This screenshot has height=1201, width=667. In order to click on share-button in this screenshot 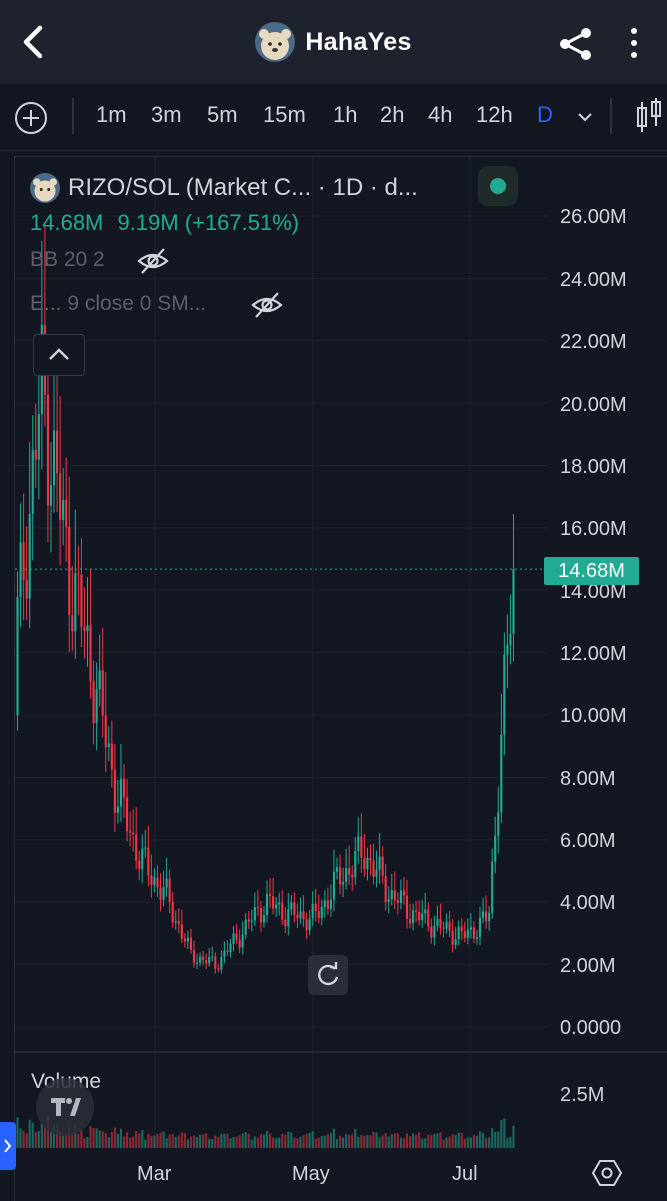, I will do `click(576, 44)`.